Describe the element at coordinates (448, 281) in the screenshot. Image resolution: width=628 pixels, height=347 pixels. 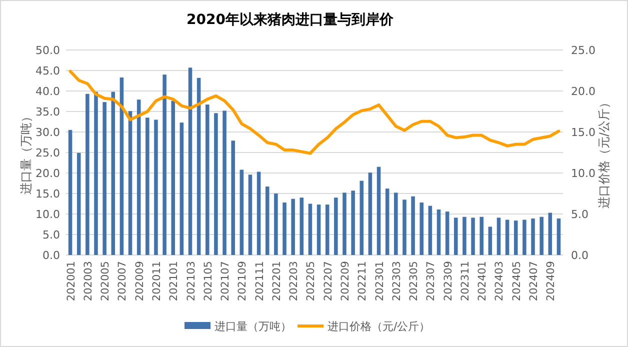
I see `x-tick-label: 202309` at that location.